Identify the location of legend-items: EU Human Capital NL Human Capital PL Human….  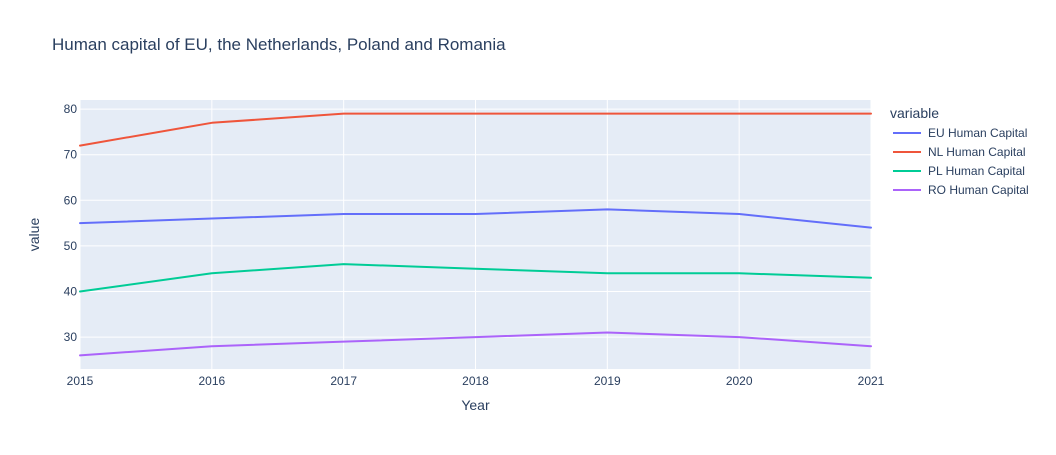
(961, 161).